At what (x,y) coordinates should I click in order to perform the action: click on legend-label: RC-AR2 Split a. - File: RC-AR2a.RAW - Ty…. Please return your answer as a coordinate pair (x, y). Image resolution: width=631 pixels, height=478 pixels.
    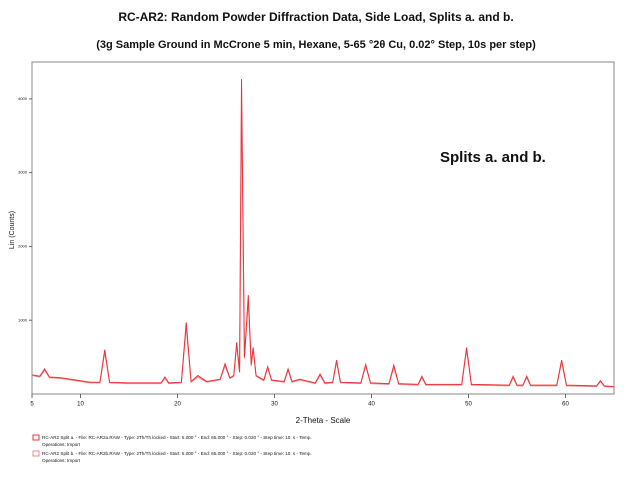
    Looking at the image, I should click on (177, 437).